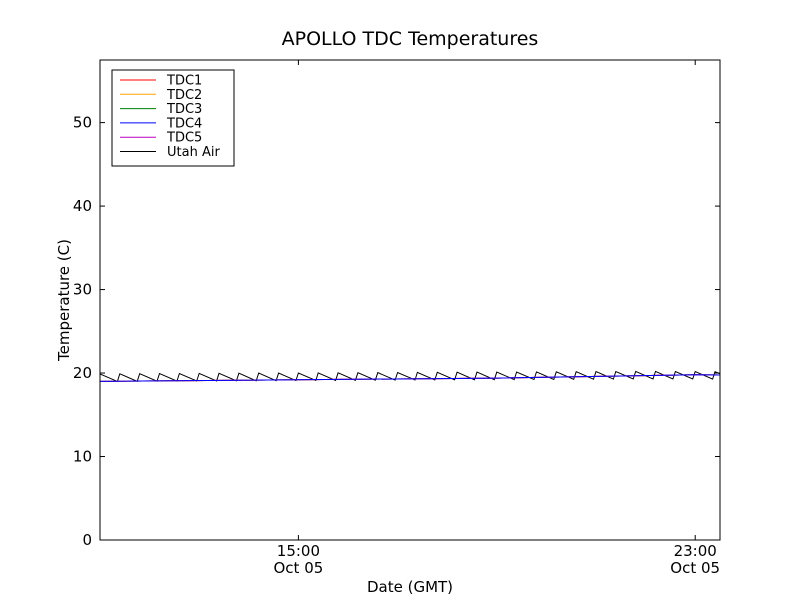 The height and width of the screenshot is (600, 800). I want to click on legend-box, so click(173, 118).